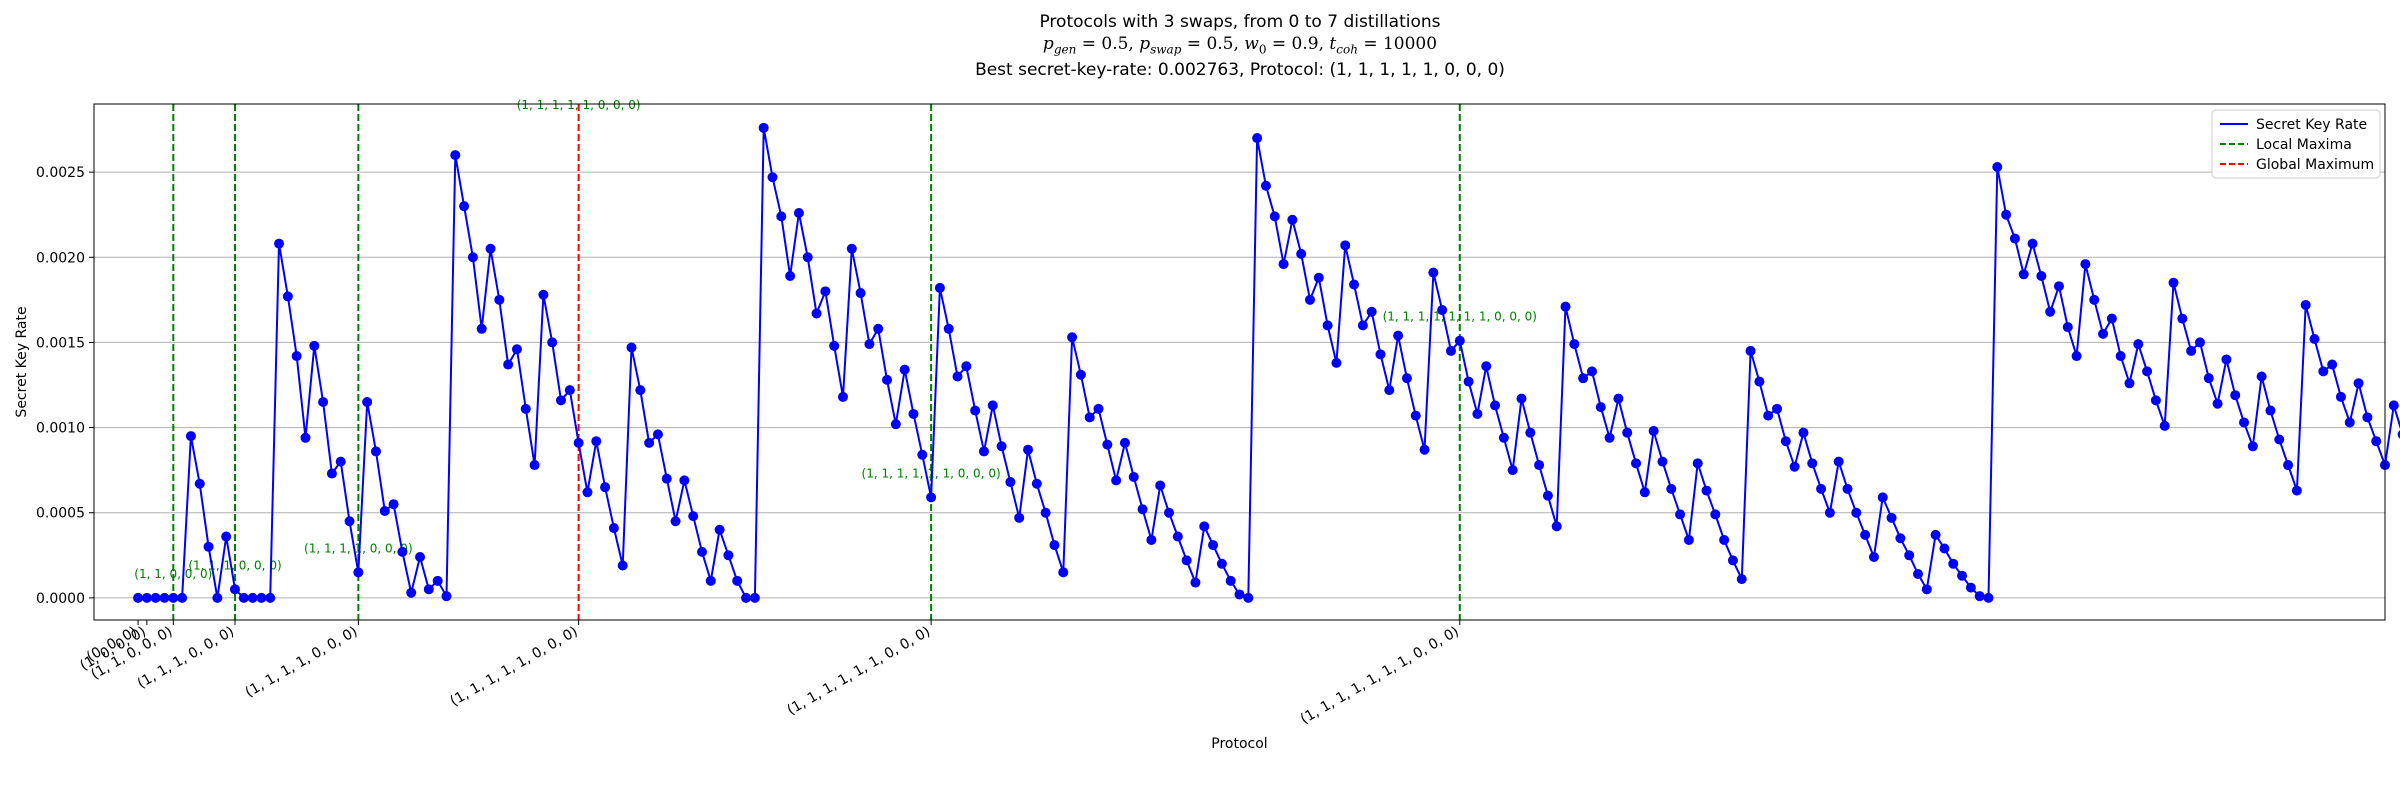 This screenshot has width=2400, height=800. What do you see at coordinates (60, 343) in the screenshot?
I see `y-tick-label: 0.0015` at bounding box center [60, 343].